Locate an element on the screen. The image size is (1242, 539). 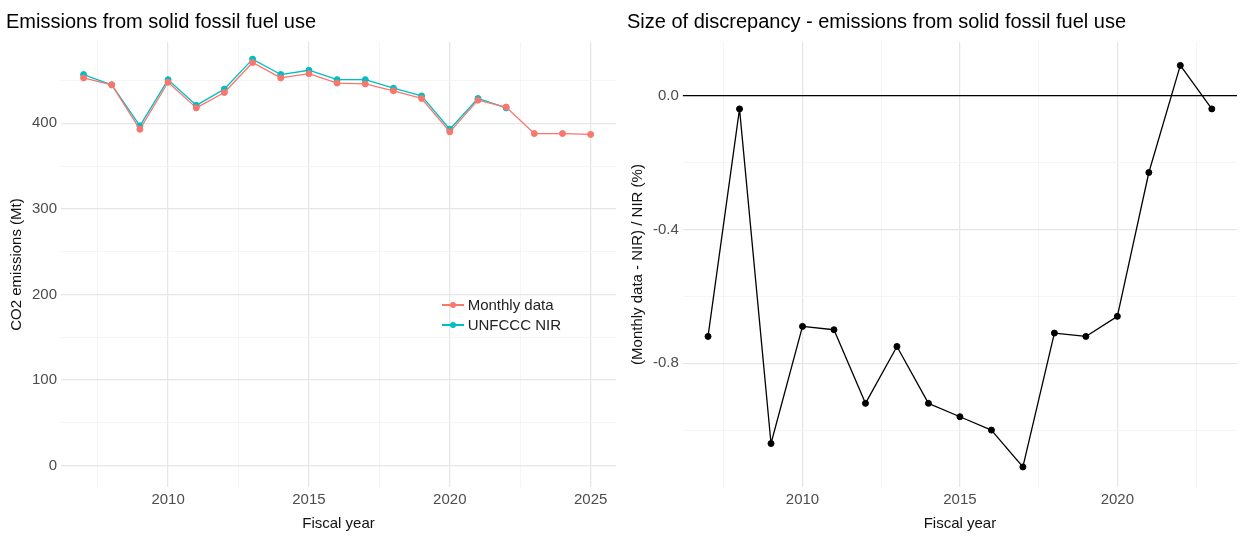
legend-label: Monthly data is located at coordinates (510, 305).